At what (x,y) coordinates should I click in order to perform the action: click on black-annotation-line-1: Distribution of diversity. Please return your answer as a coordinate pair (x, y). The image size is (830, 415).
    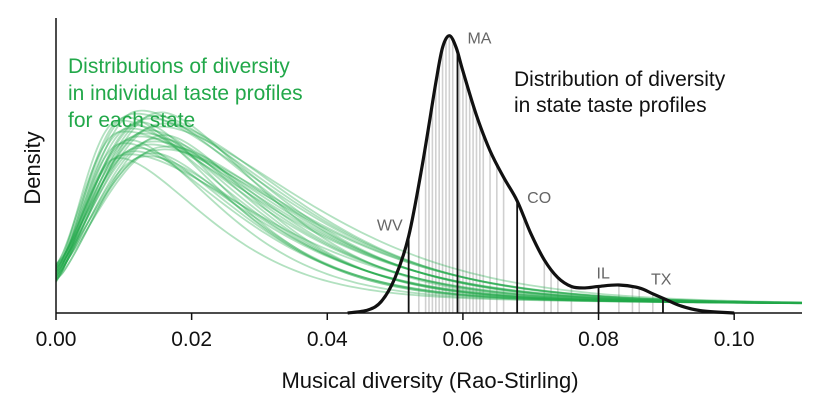
    Looking at the image, I should click on (620, 79).